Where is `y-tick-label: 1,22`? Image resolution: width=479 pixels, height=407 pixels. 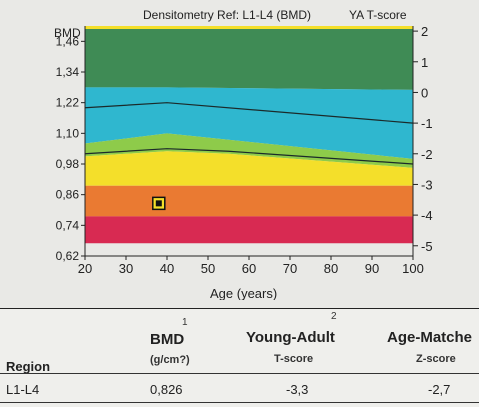 y-tick-label: 1,22 is located at coordinates (68, 103).